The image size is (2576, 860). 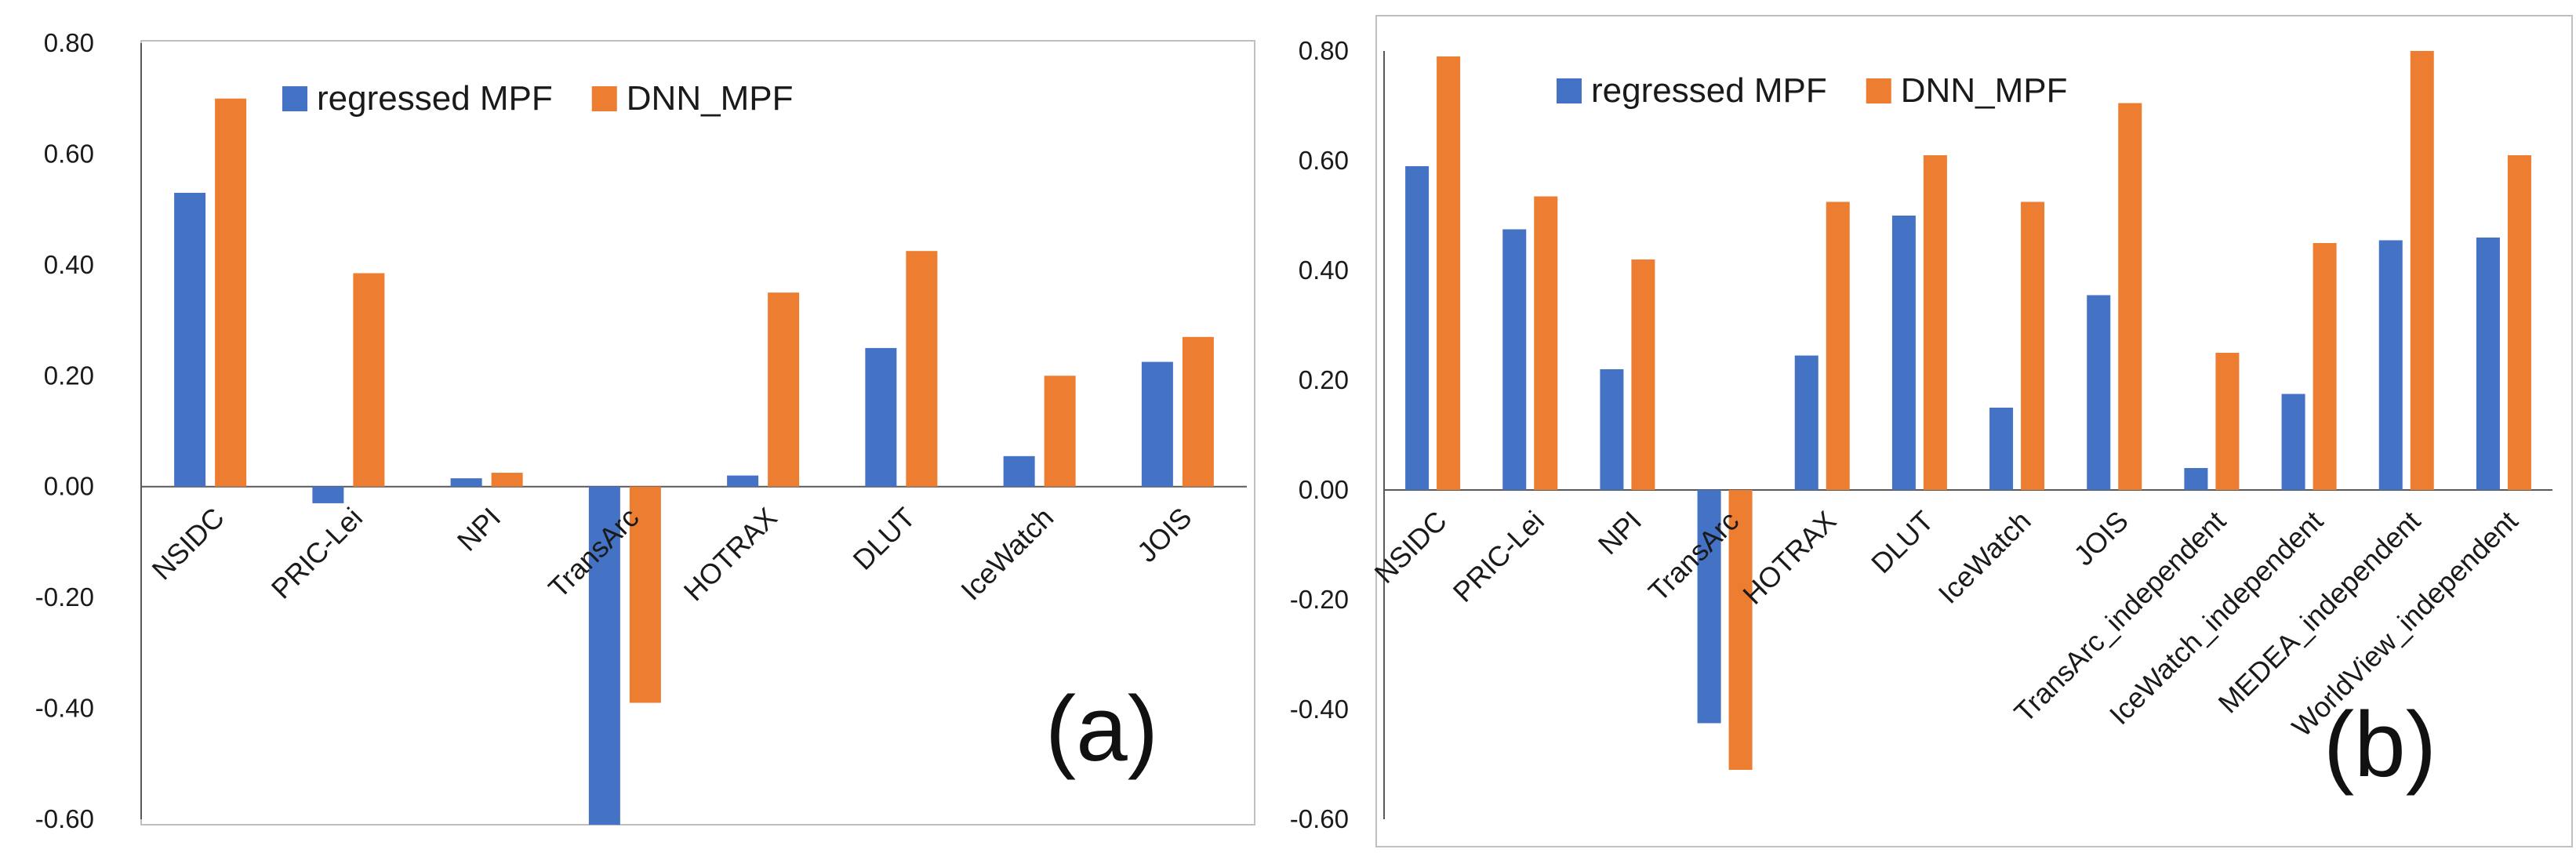 What do you see at coordinates (1101, 729) in the screenshot?
I see `panel-label: (a)` at bounding box center [1101, 729].